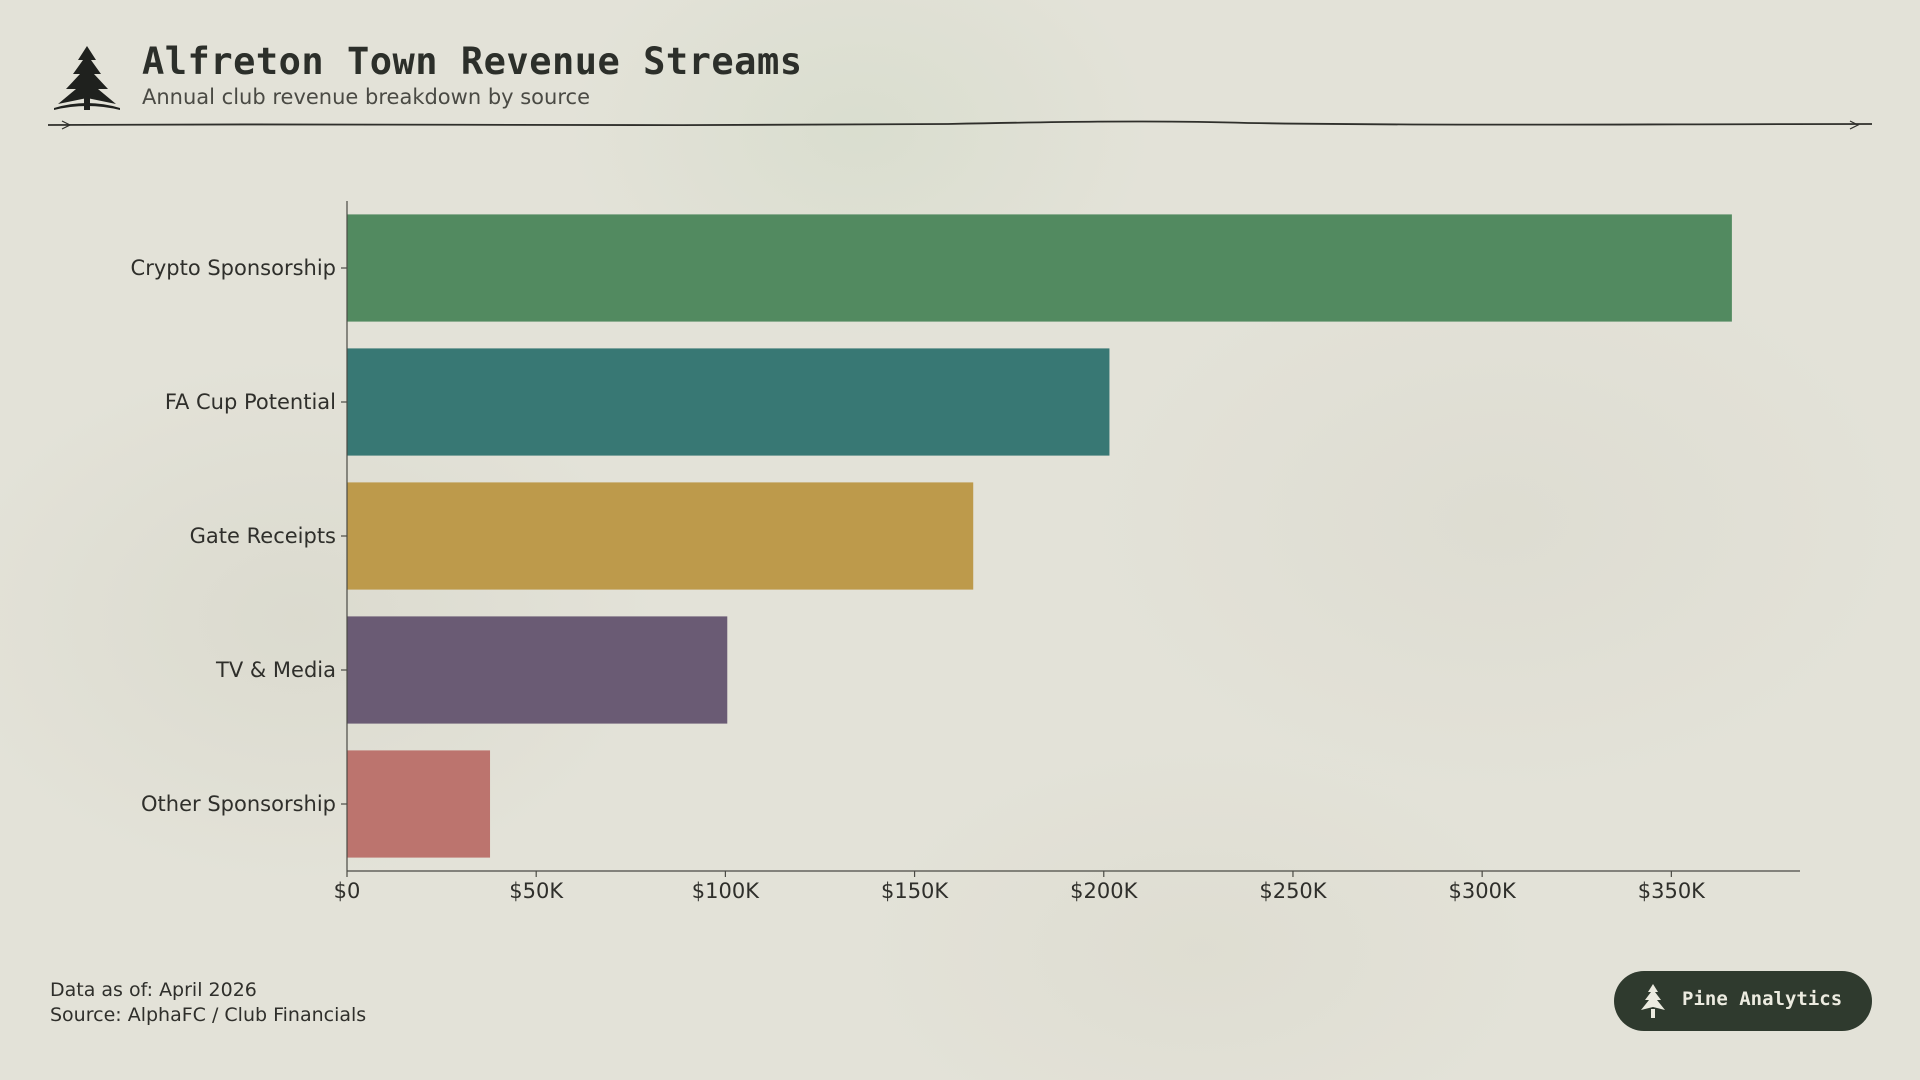 The height and width of the screenshot is (1080, 1920). What do you see at coordinates (233, 268) in the screenshot?
I see `y-tick-label: Crypto Sponsorship` at bounding box center [233, 268].